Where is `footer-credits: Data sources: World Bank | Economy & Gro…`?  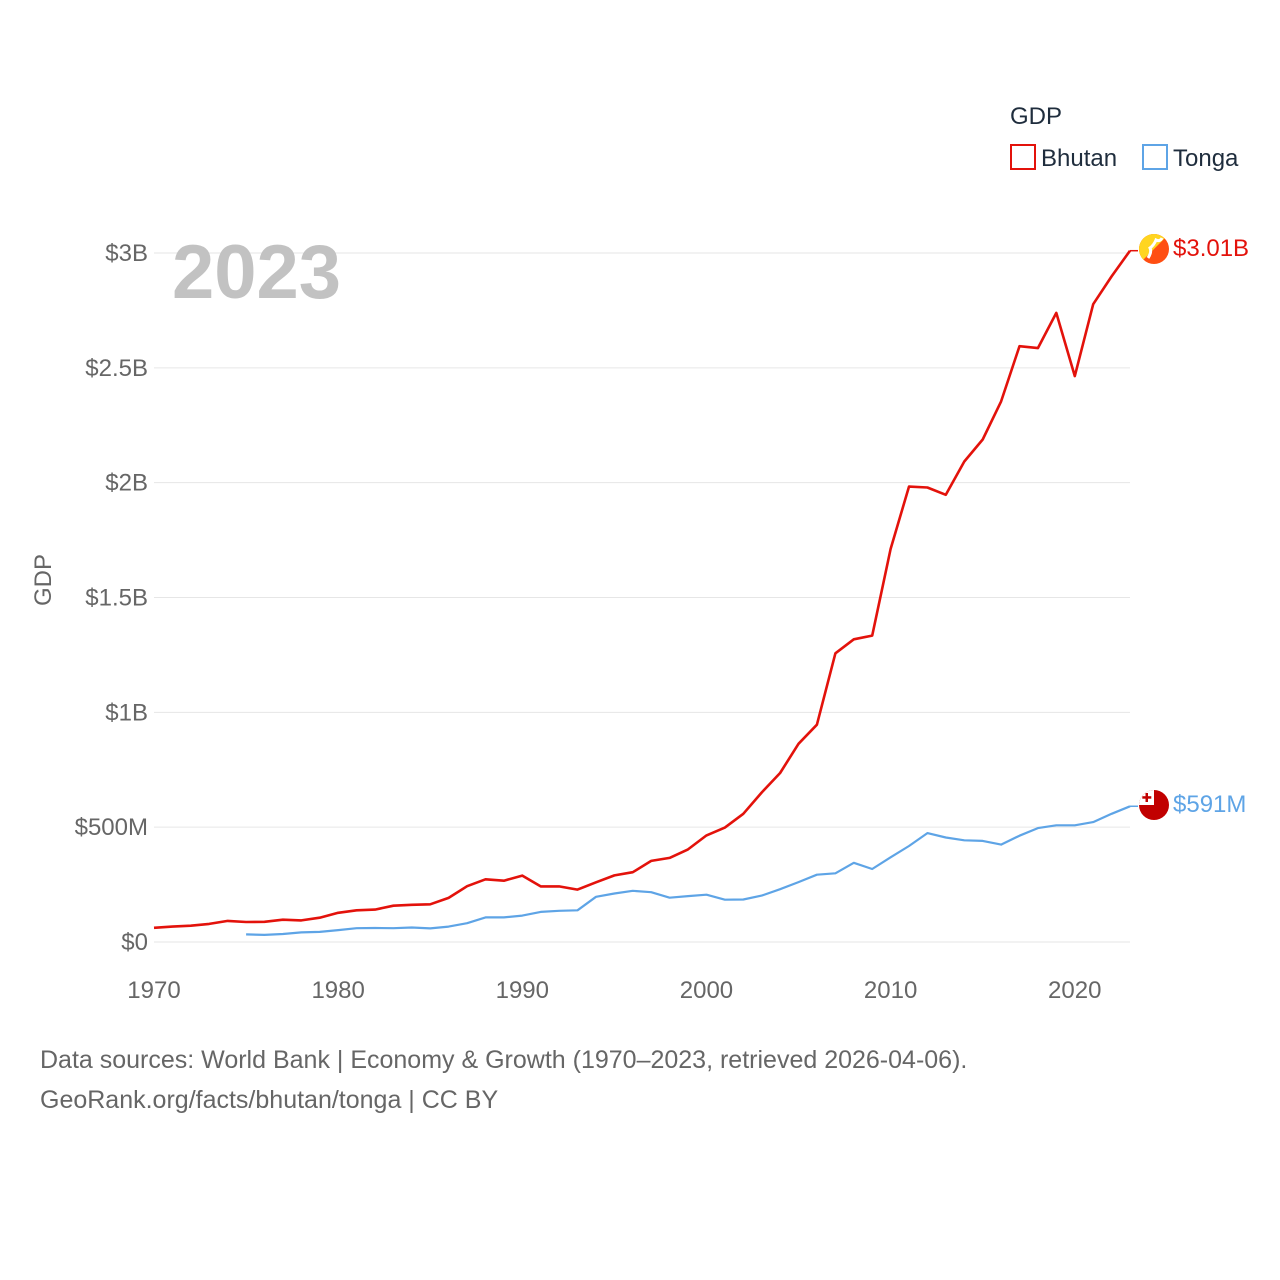 footer-credits: Data sources: World Bank | Economy & Gro… is located at coordinates (640, 1080).